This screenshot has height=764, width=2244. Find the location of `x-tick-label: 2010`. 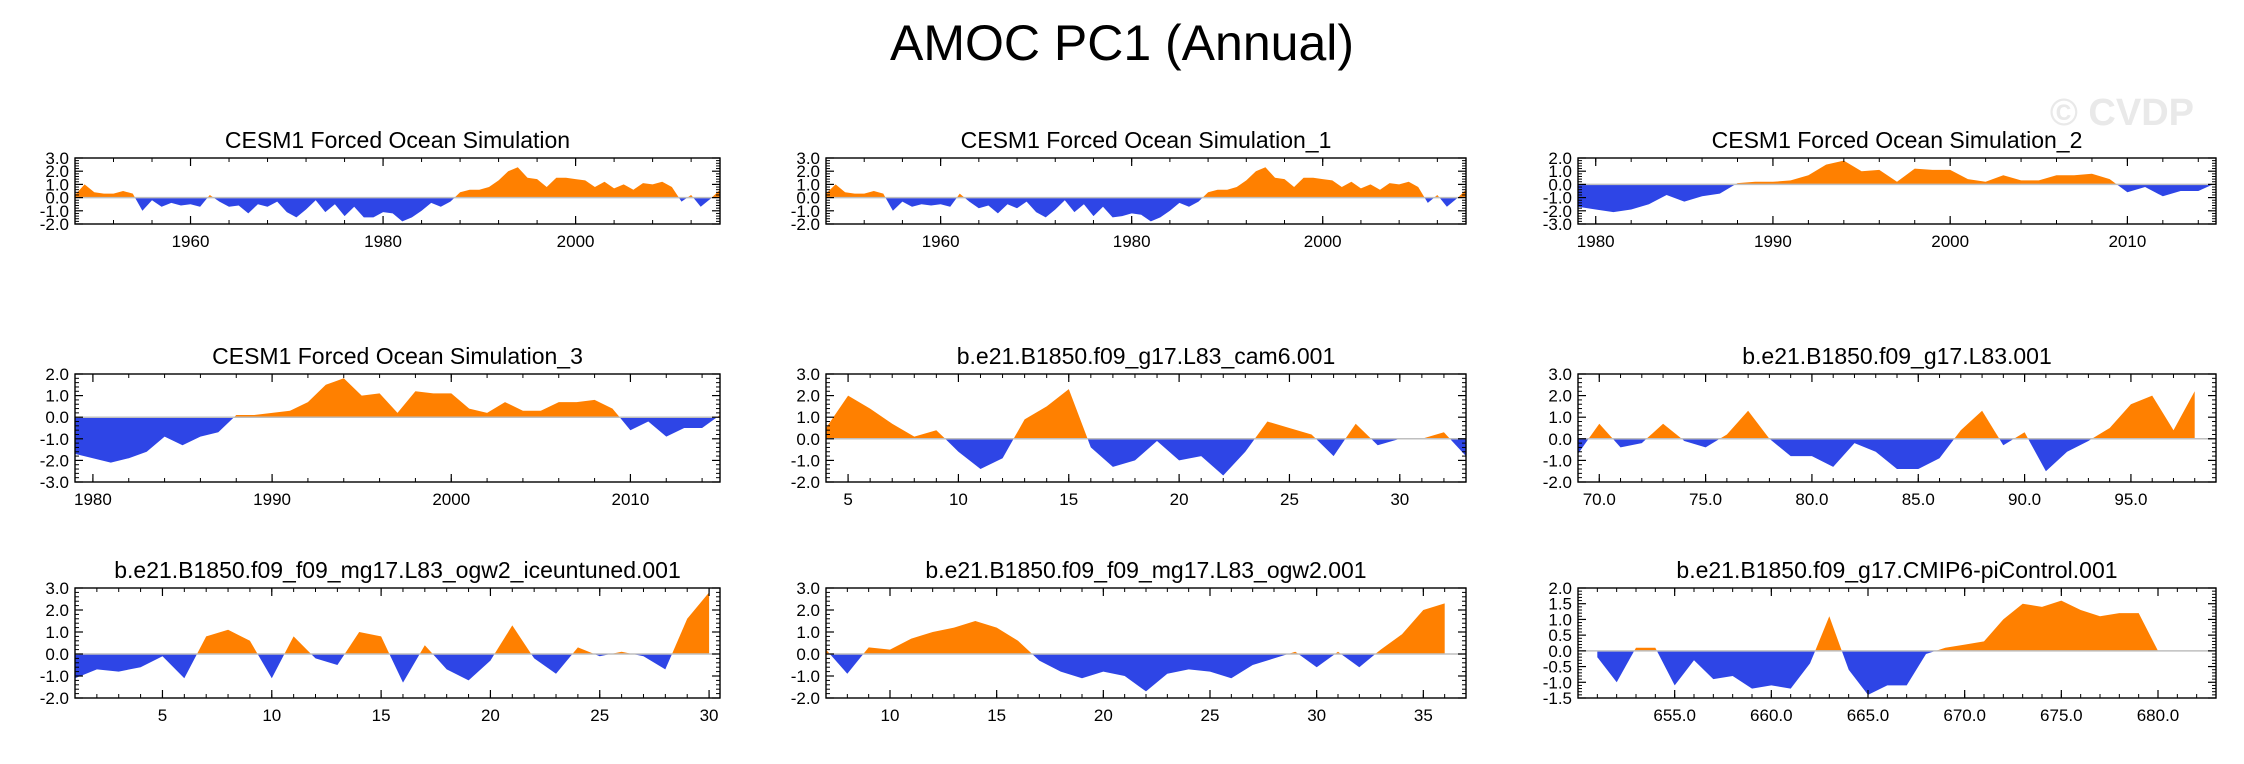

x-tick-label: 2010 is located at coordinates (2127, 241).